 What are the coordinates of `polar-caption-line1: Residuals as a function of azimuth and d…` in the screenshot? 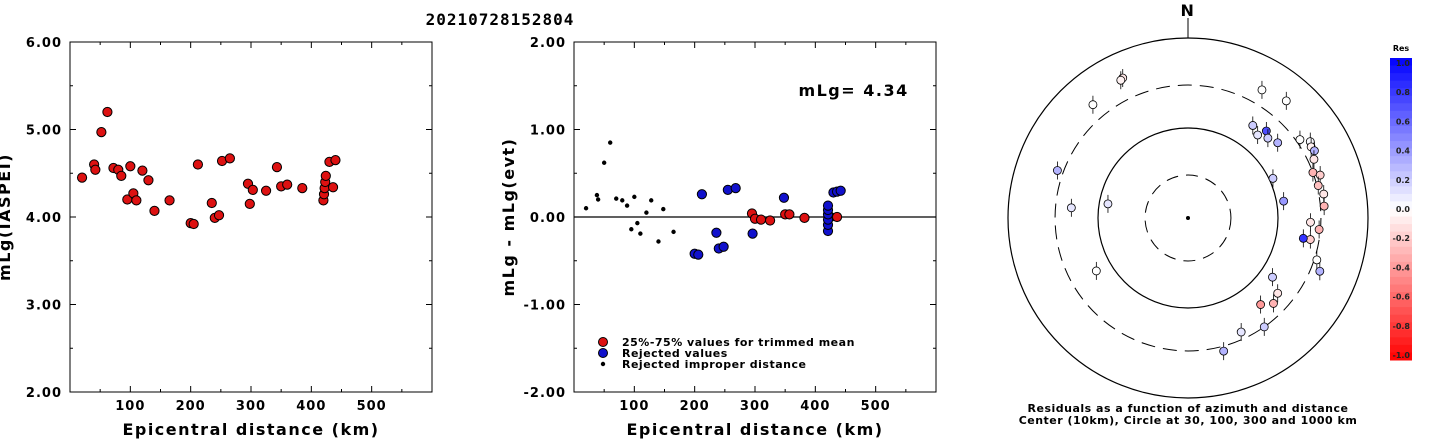 It's located at (1188, 408).